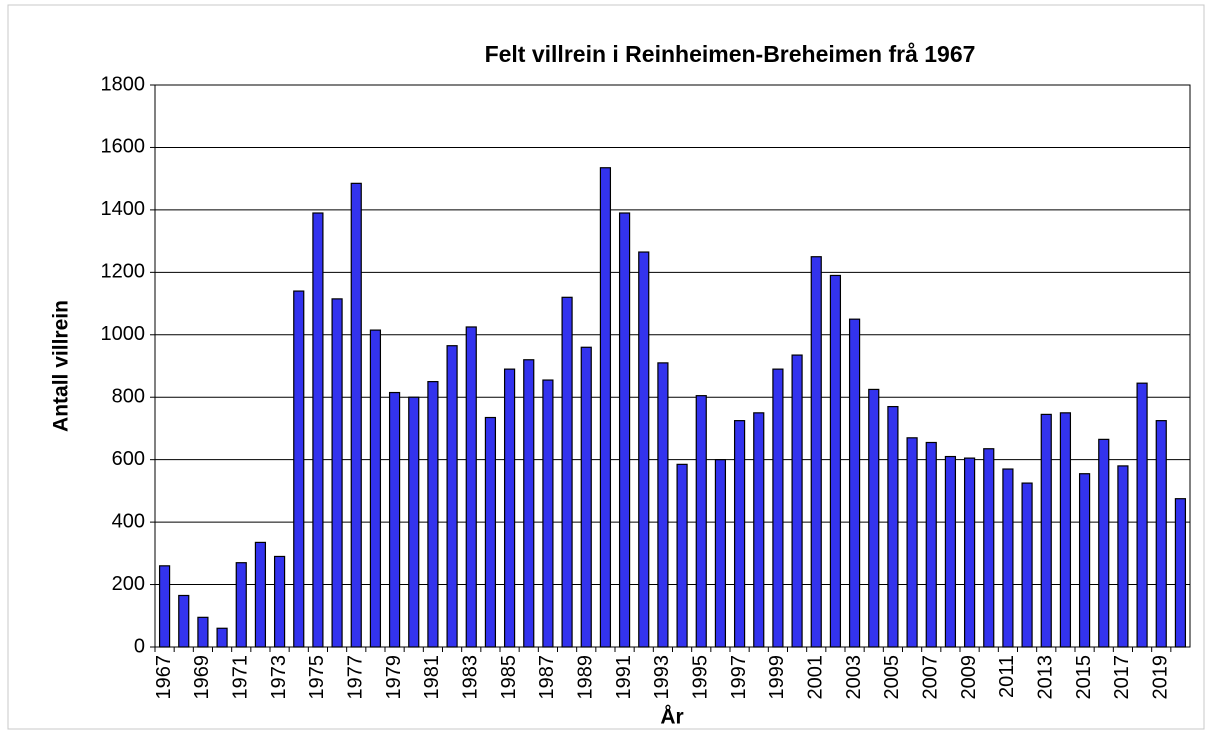  I want to click on x-tick-label: 1971, so click(241, 677).